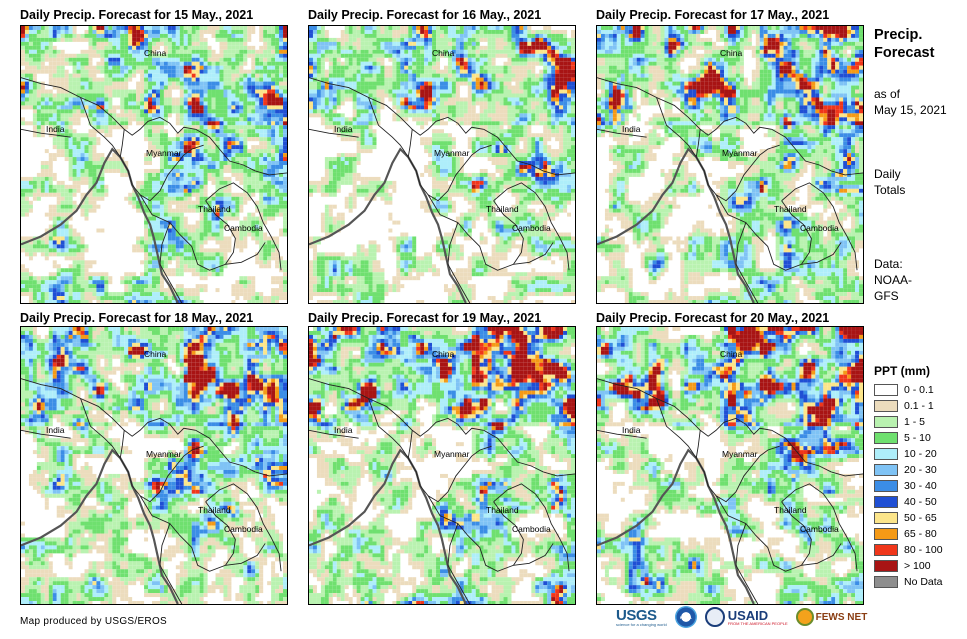  I want to click on legend-item: 30 - 40, so click(908, 486).